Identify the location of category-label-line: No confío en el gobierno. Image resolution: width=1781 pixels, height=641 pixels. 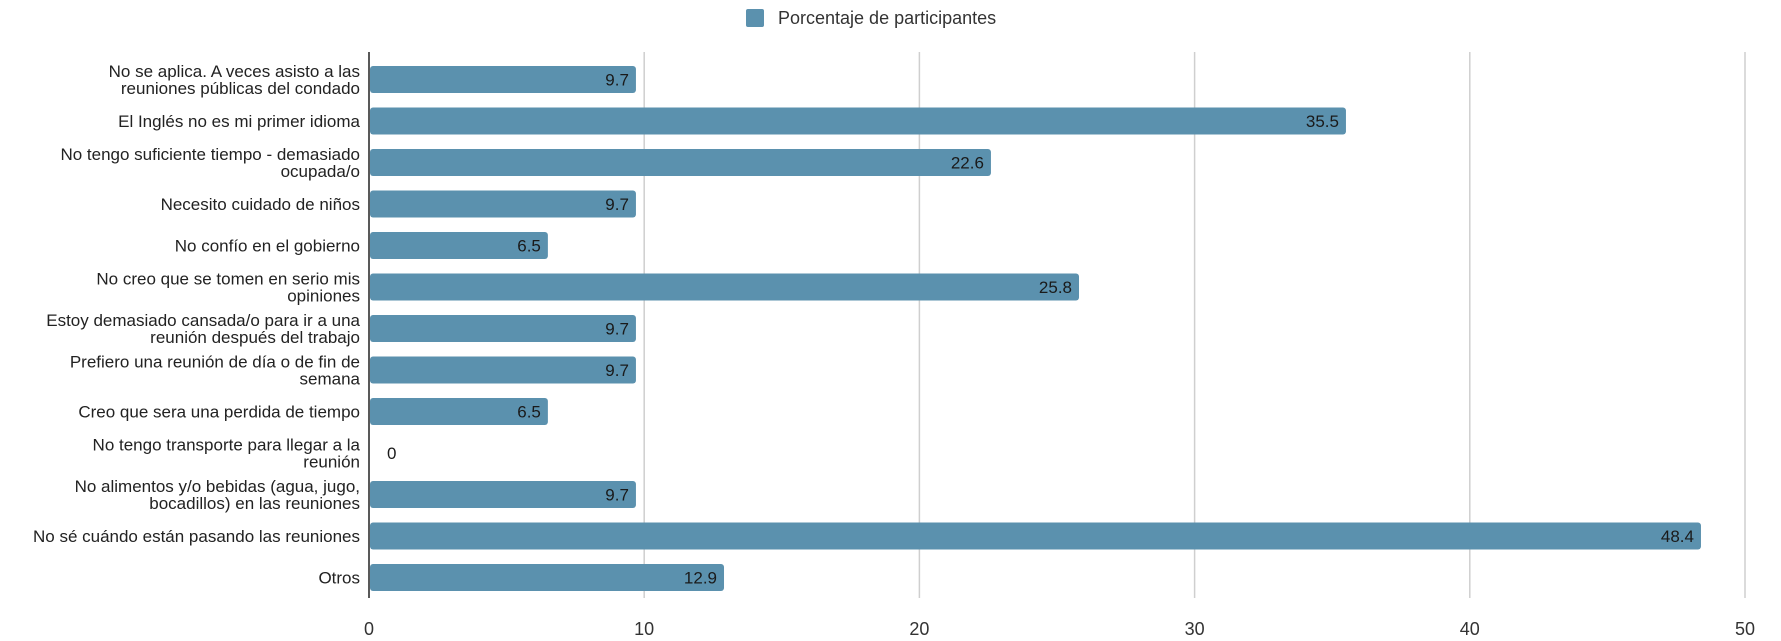
(267, 246).